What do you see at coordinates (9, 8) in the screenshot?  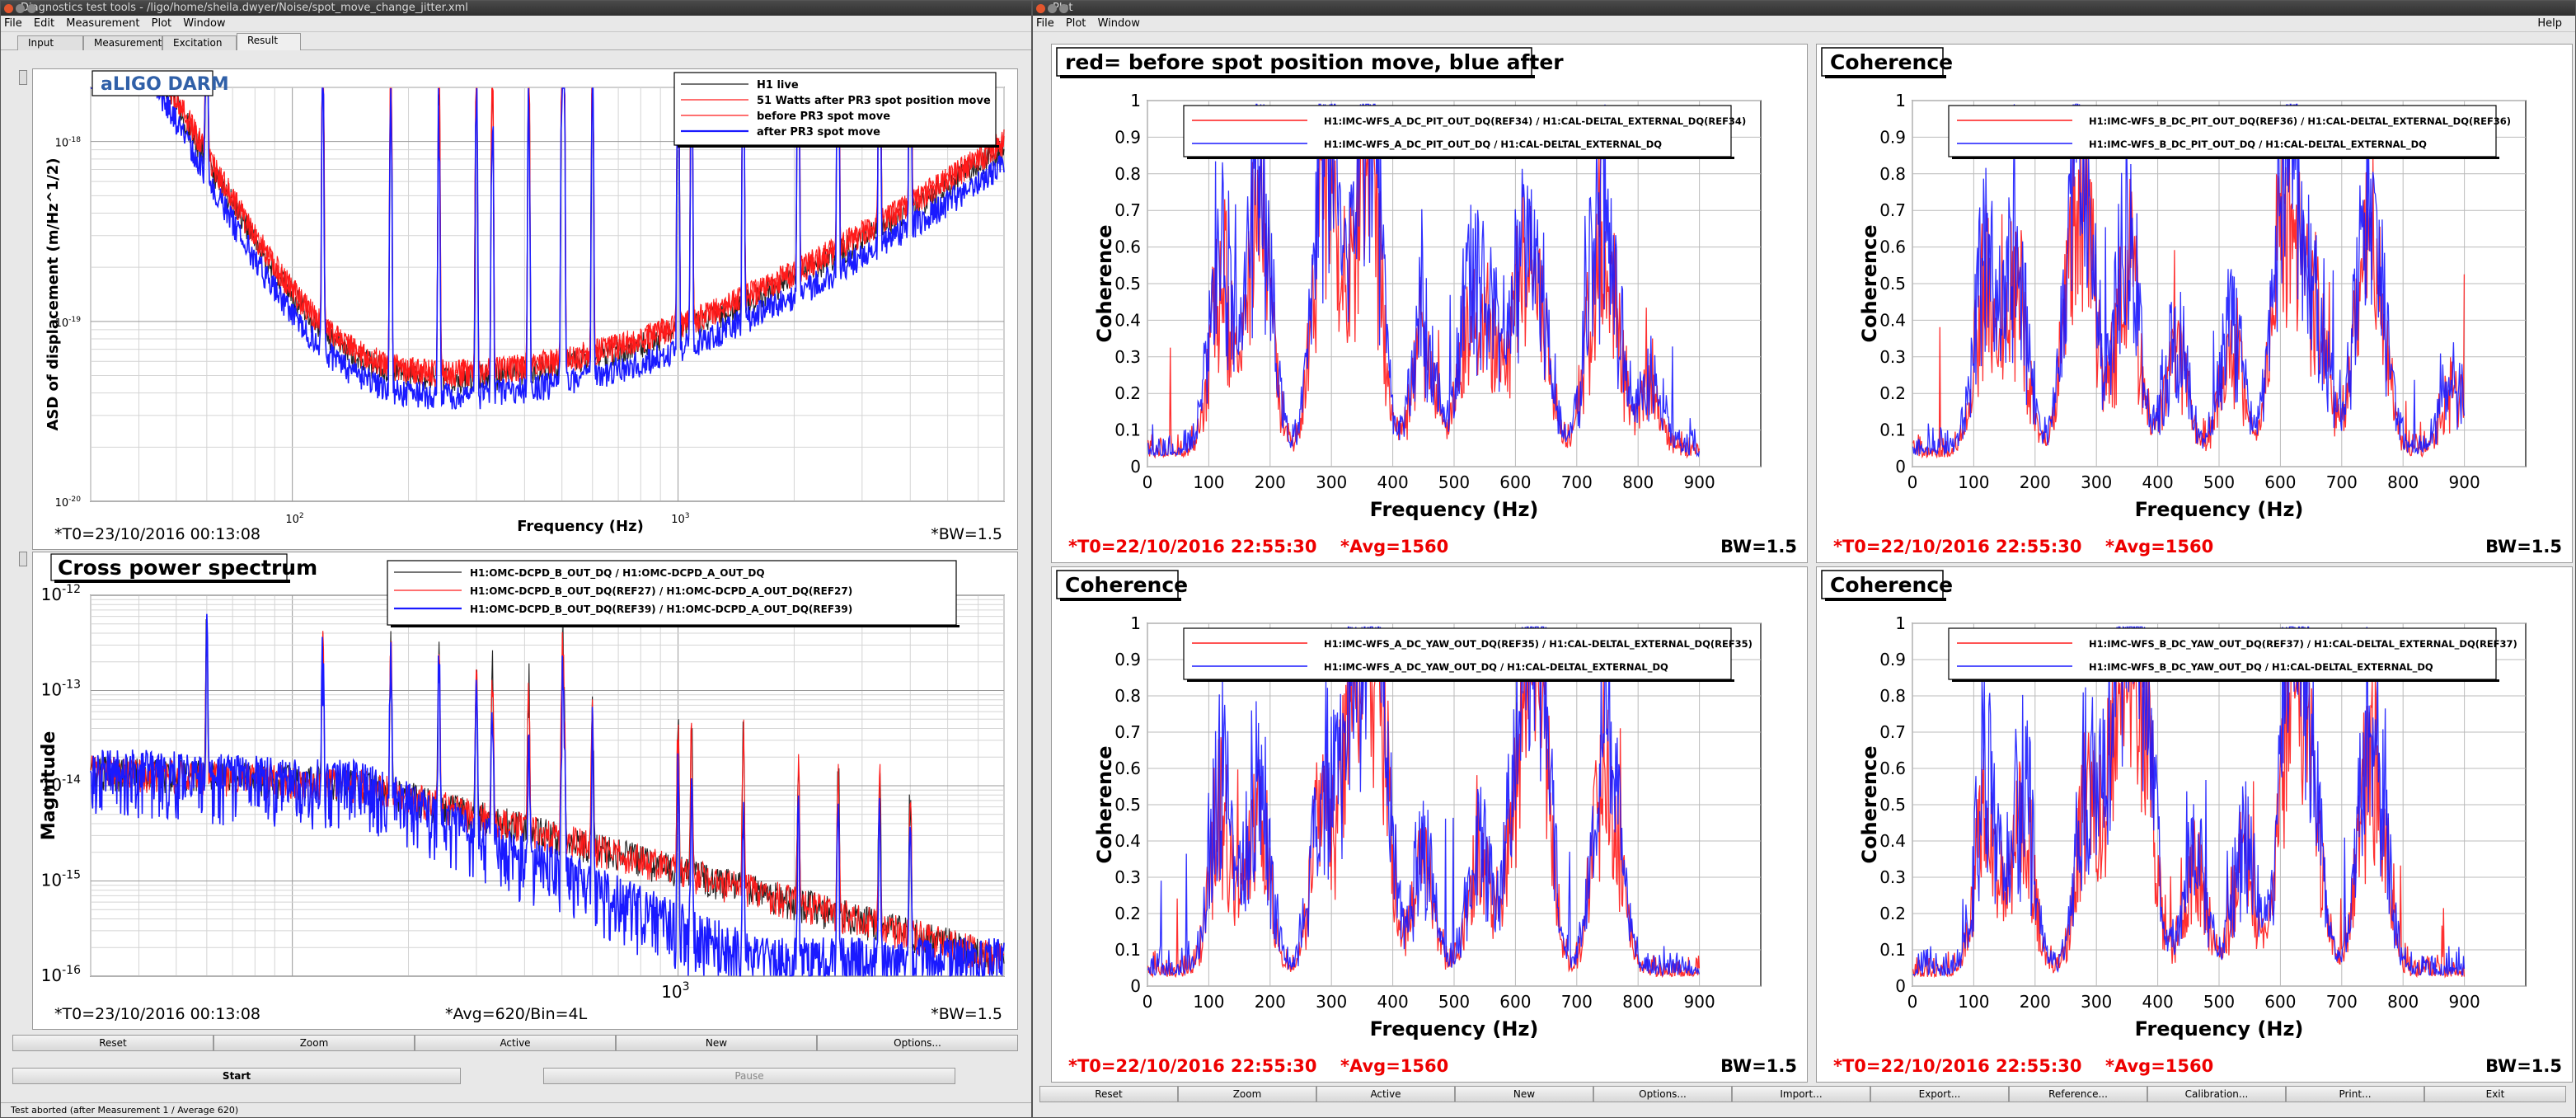 I see `close-icon` at bounding box center [9, 8].